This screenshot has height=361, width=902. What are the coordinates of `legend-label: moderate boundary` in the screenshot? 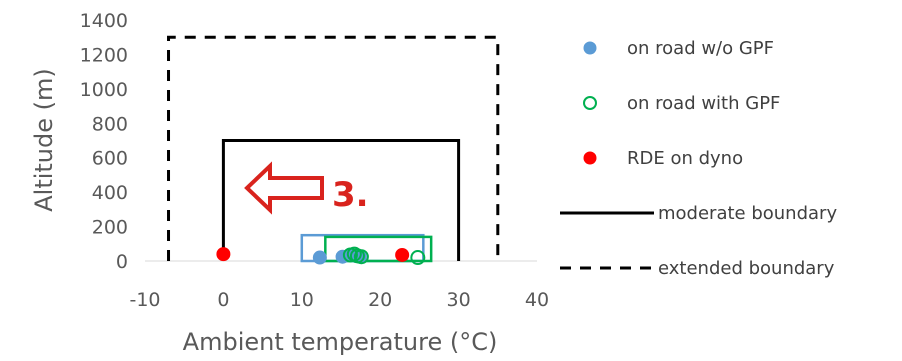 It's located at (747, 213).